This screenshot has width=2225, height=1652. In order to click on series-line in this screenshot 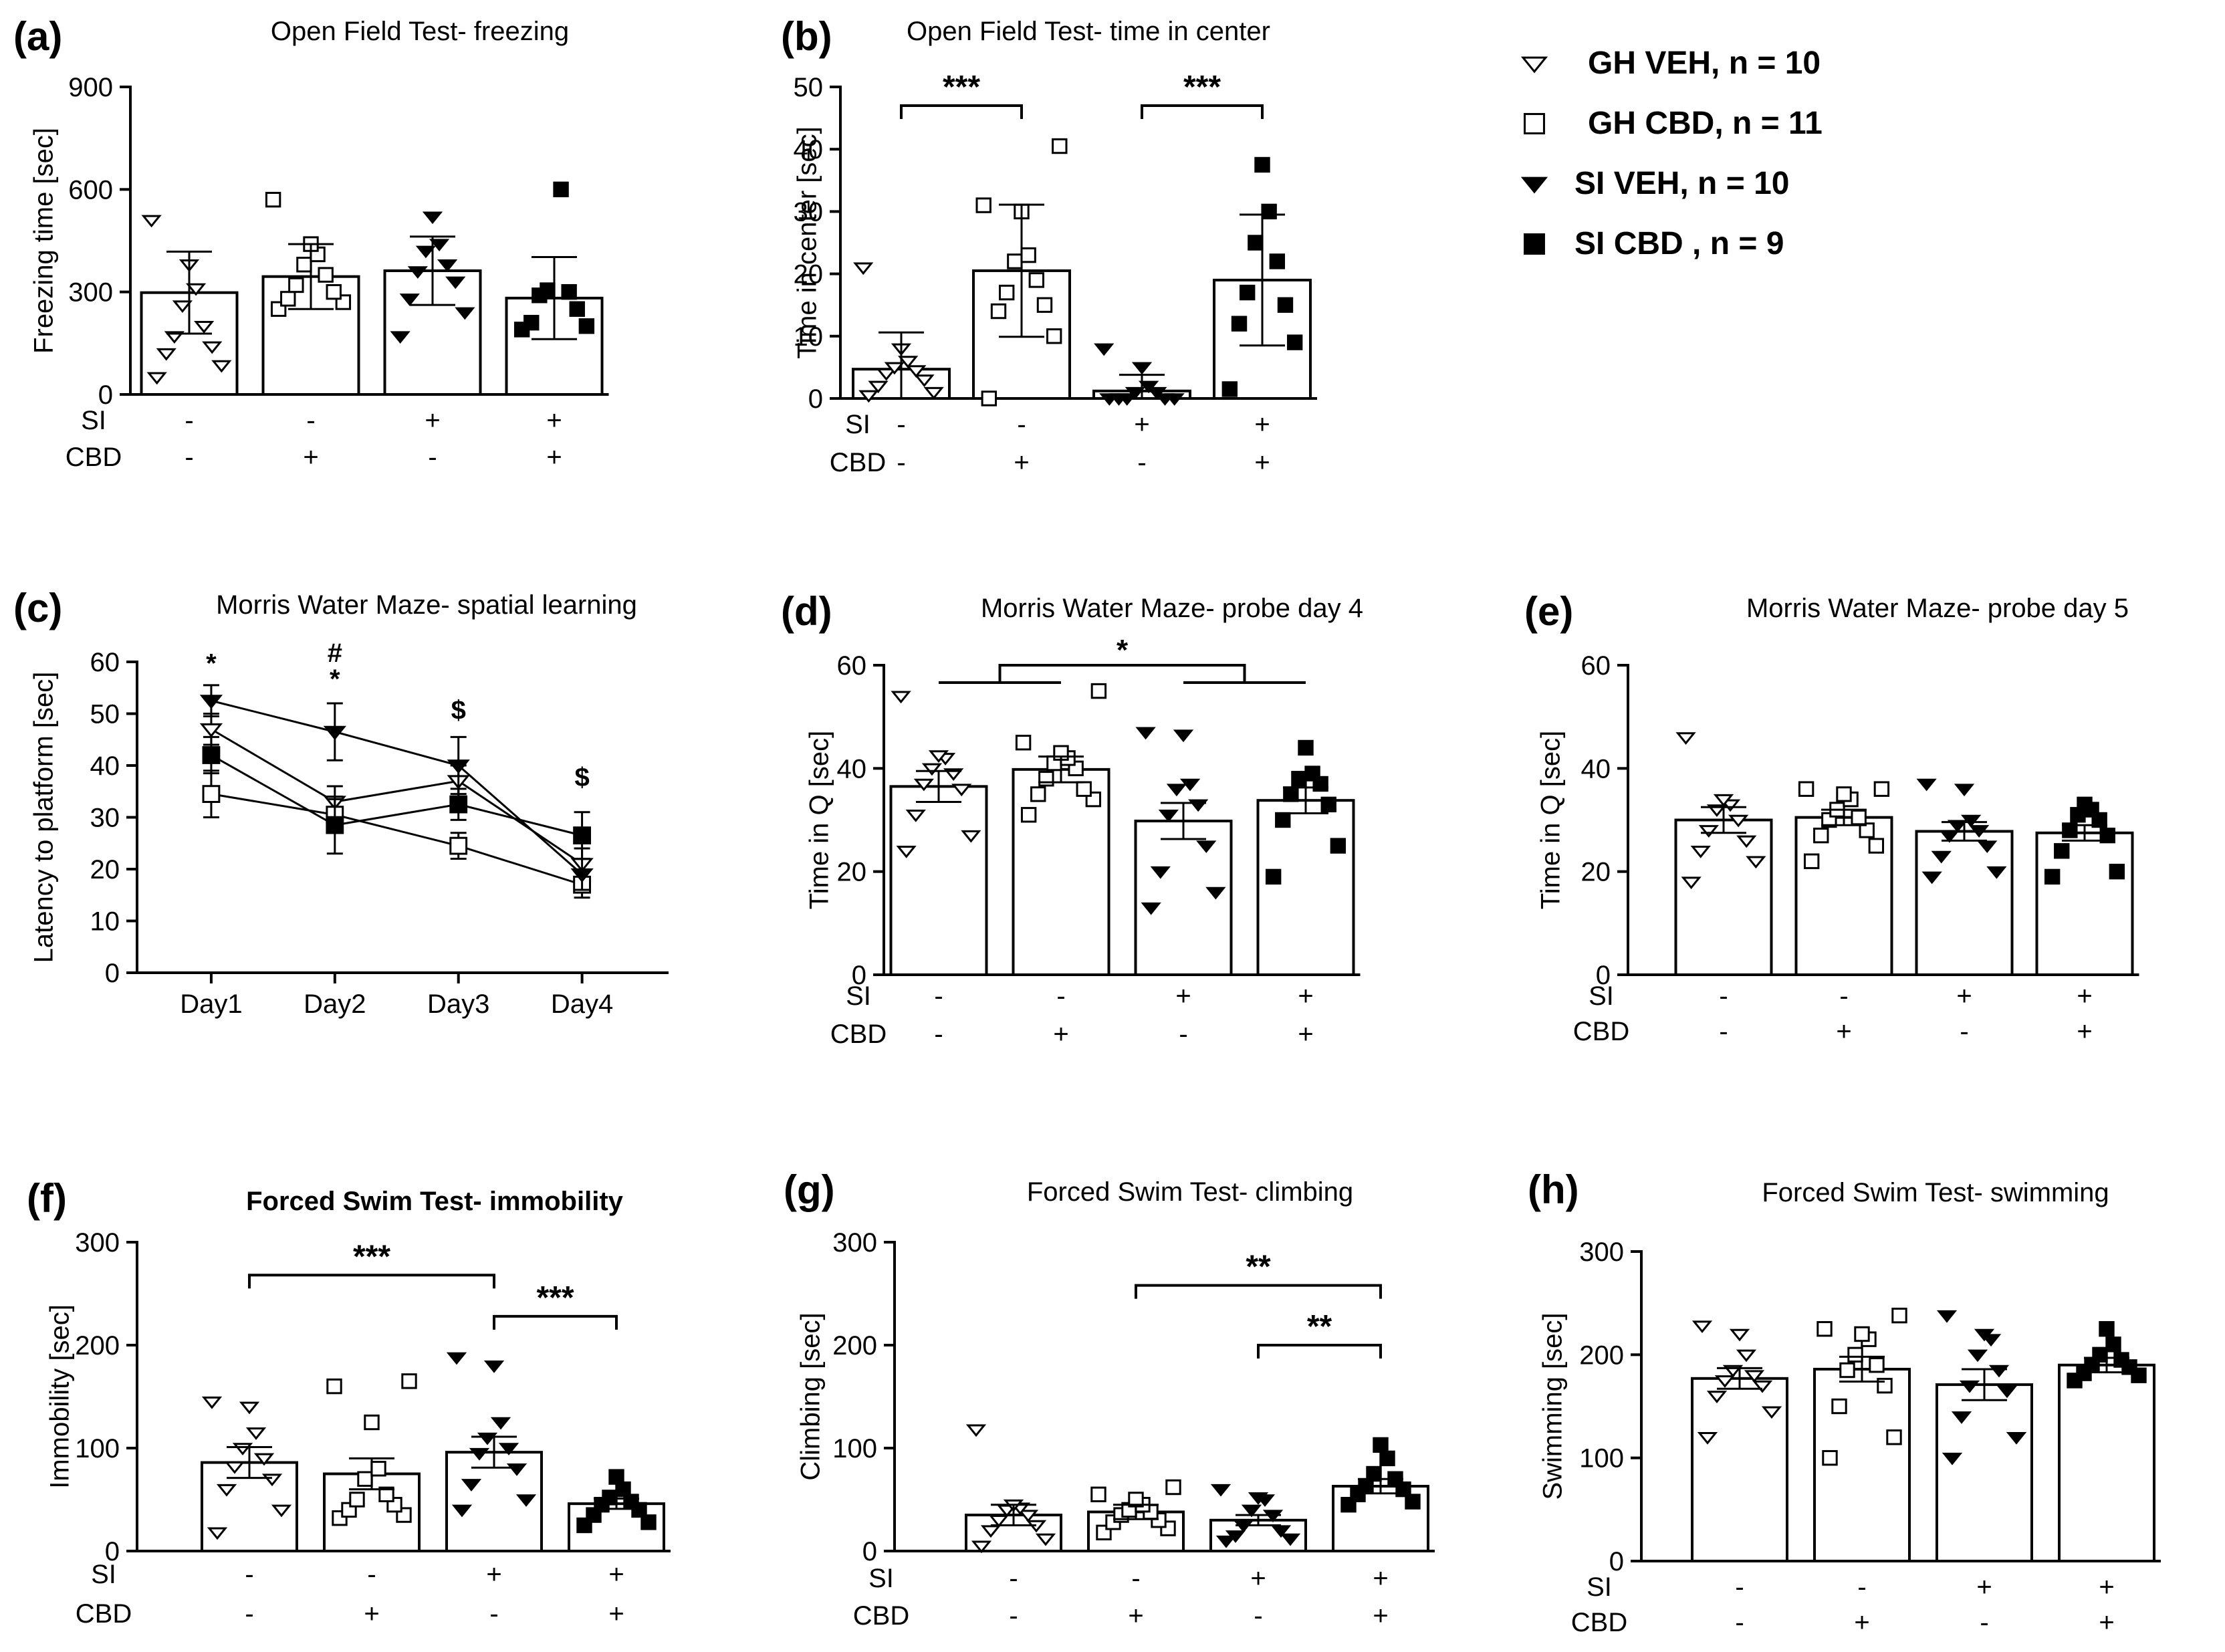, I will do `click(397, 840)`.